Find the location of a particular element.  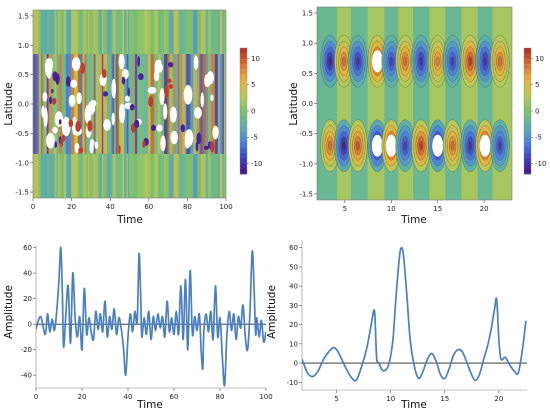

heatmap-b-xtick-label: 15 is located at coordinates (437, 209).